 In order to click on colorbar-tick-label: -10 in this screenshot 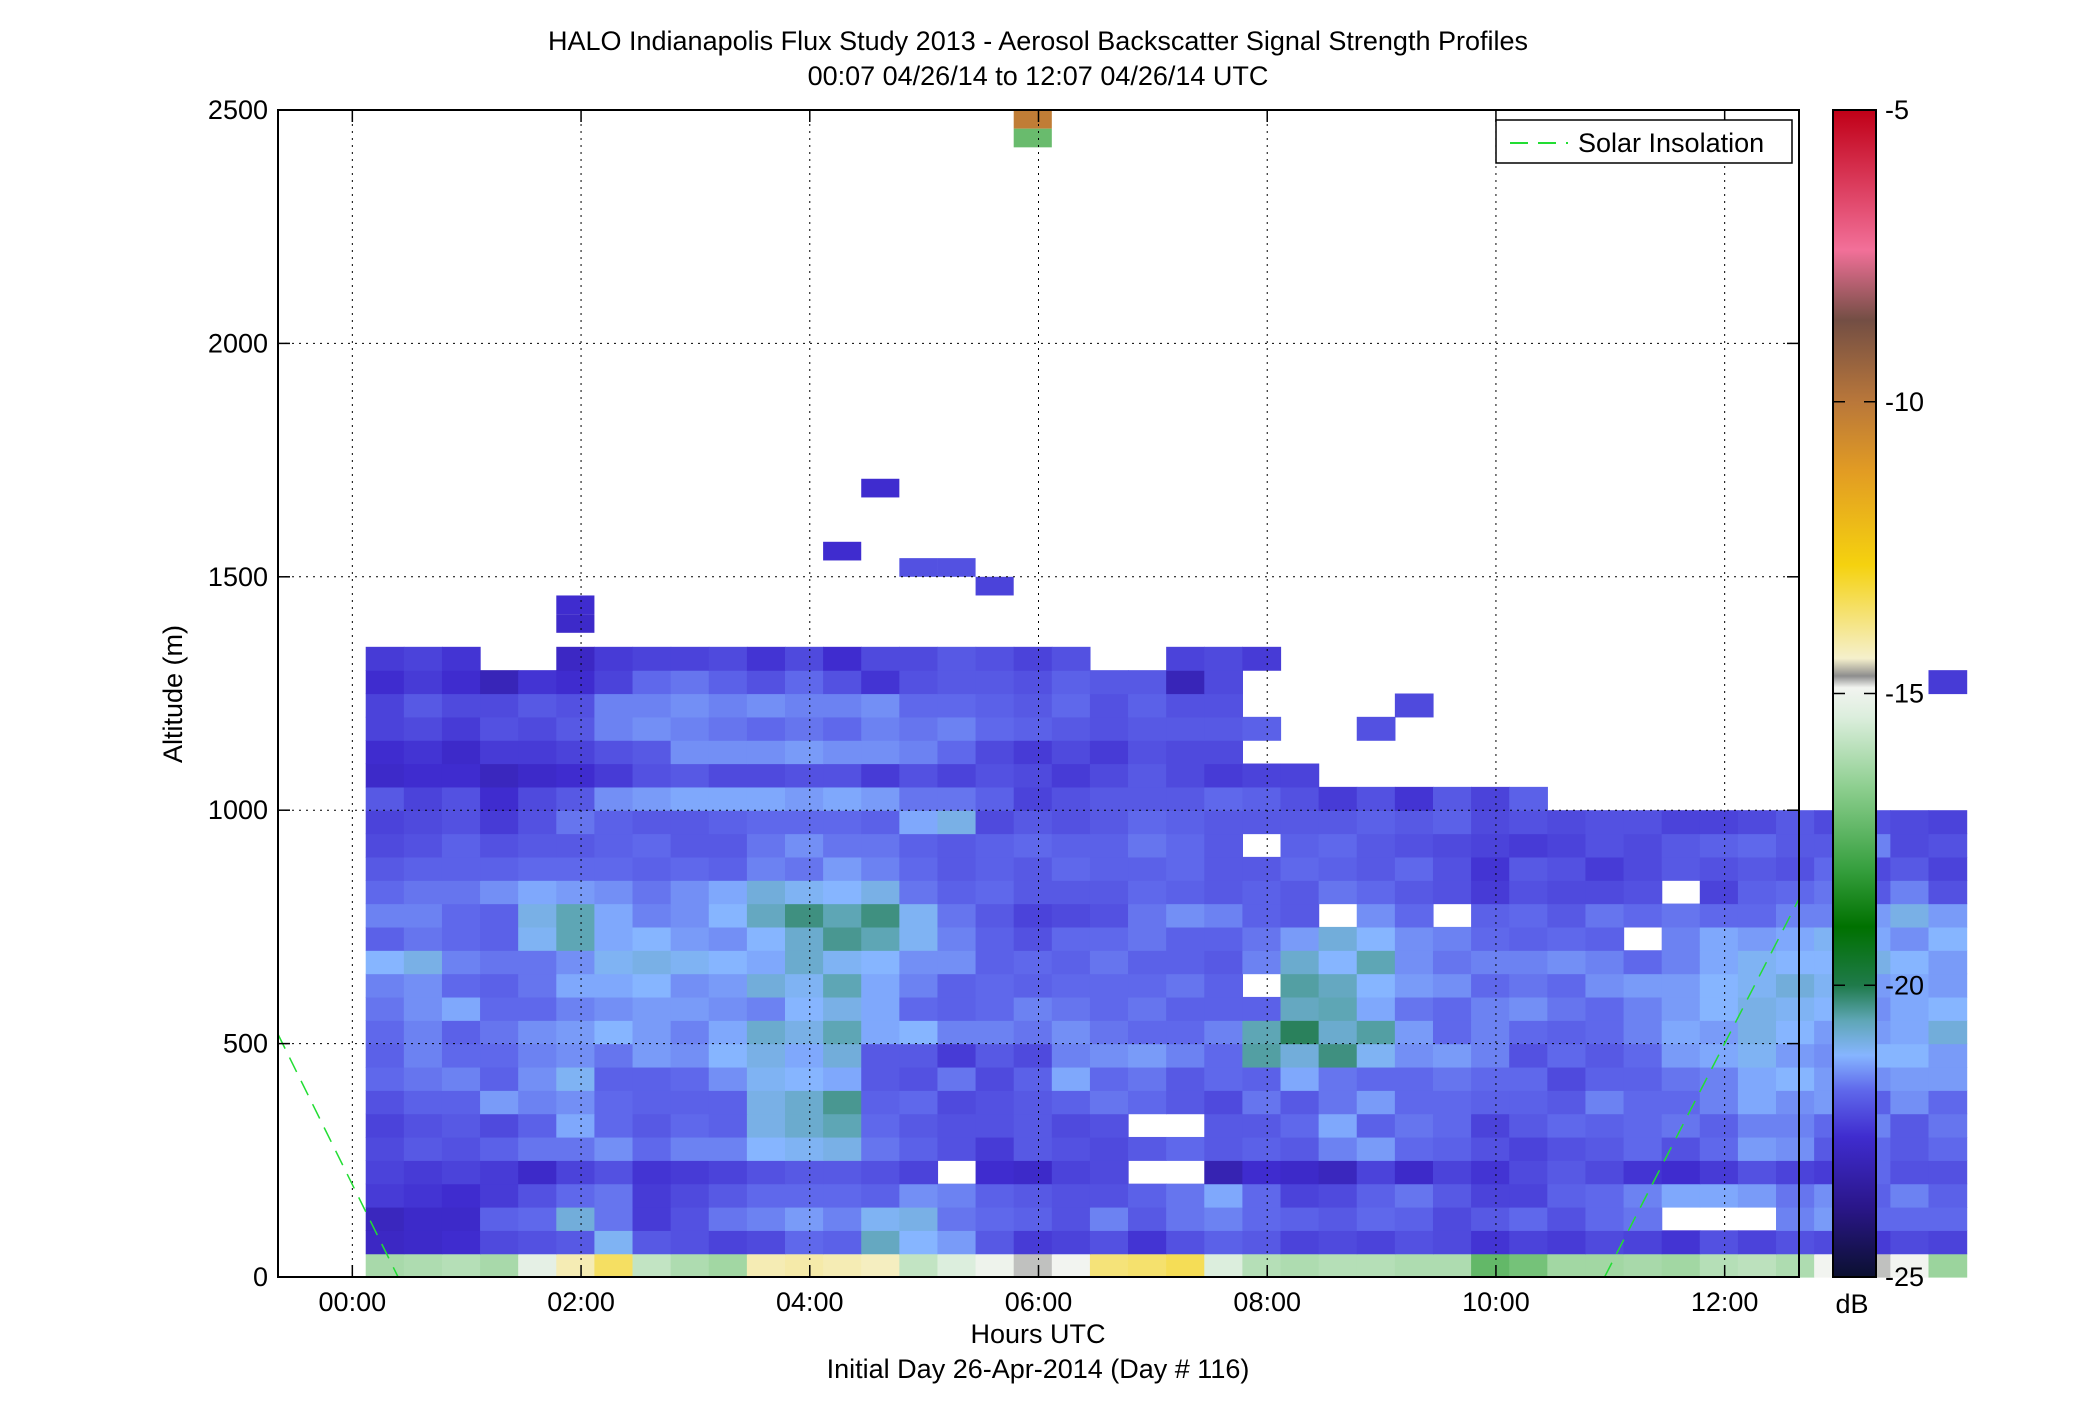, I will do `click(1904, 402)`.